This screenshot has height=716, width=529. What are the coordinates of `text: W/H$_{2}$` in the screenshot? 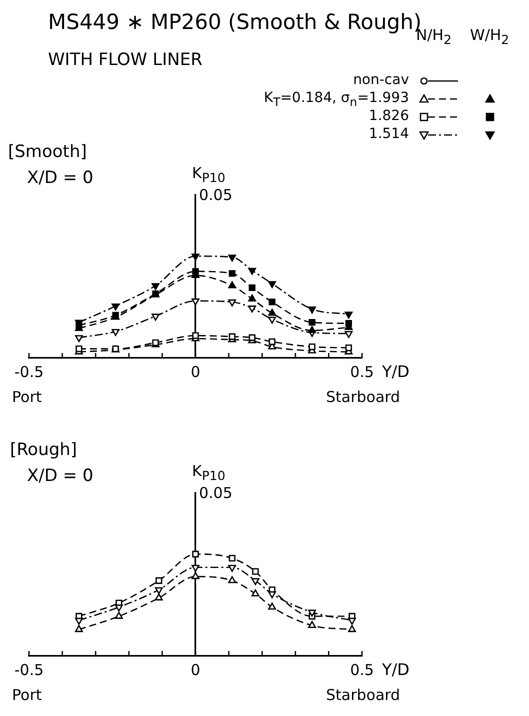 It's located at (490, 36).